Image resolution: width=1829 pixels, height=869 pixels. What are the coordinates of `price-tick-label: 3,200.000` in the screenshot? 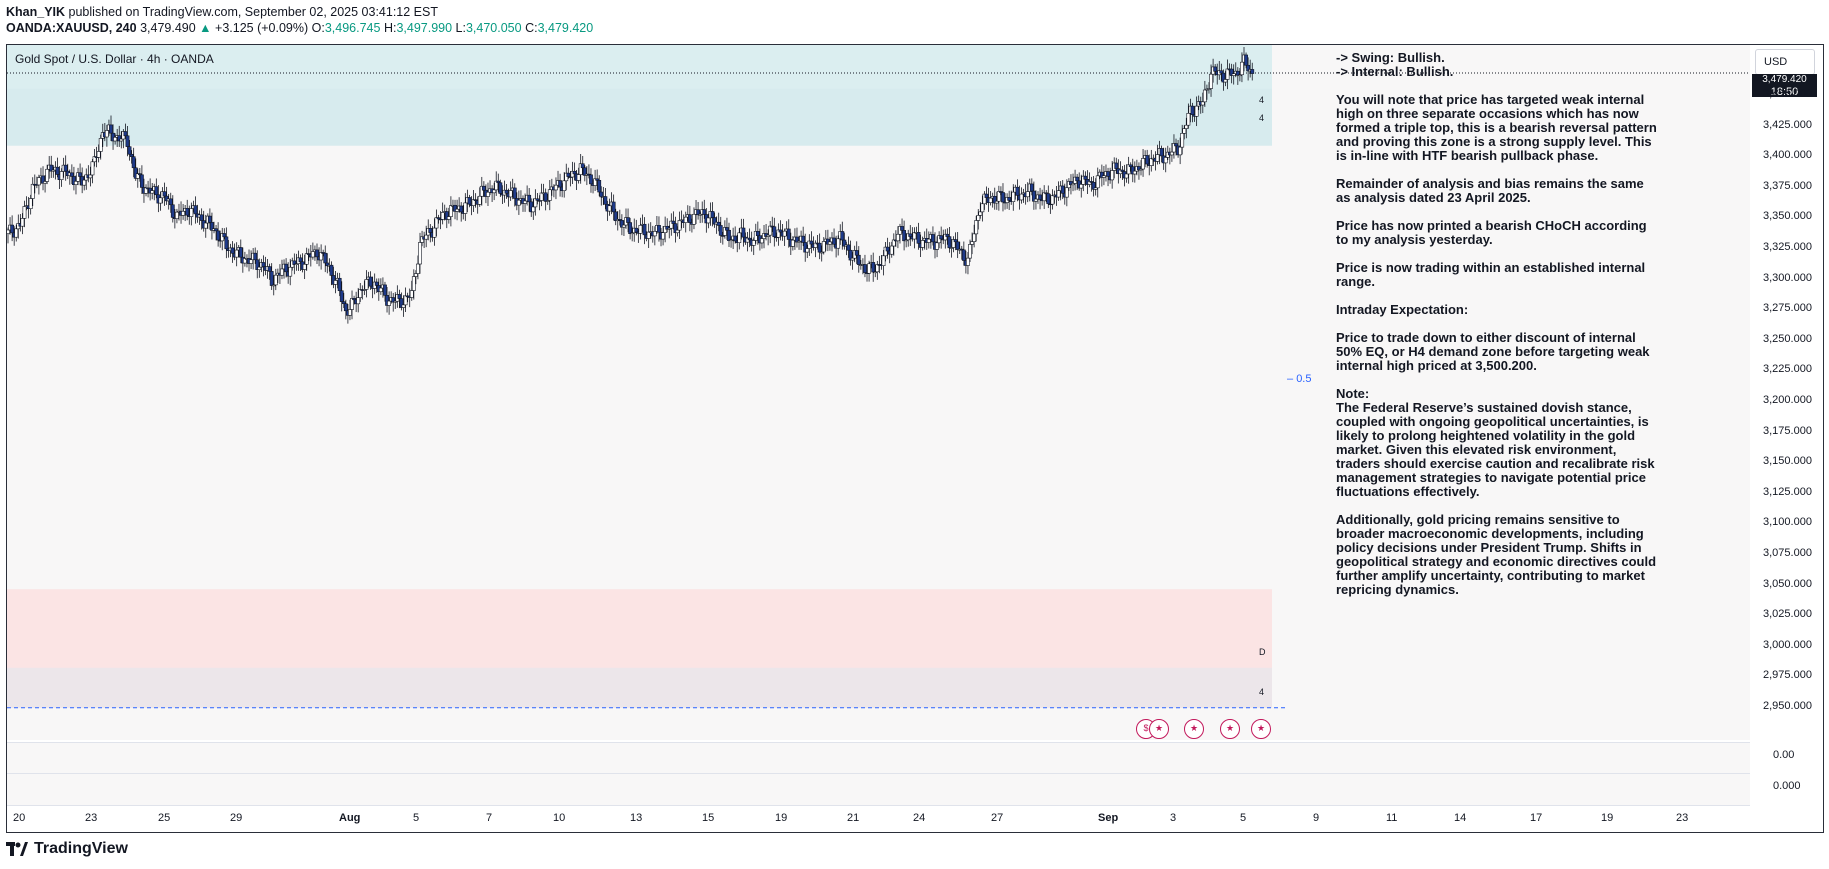 It's located at (1787, 400).